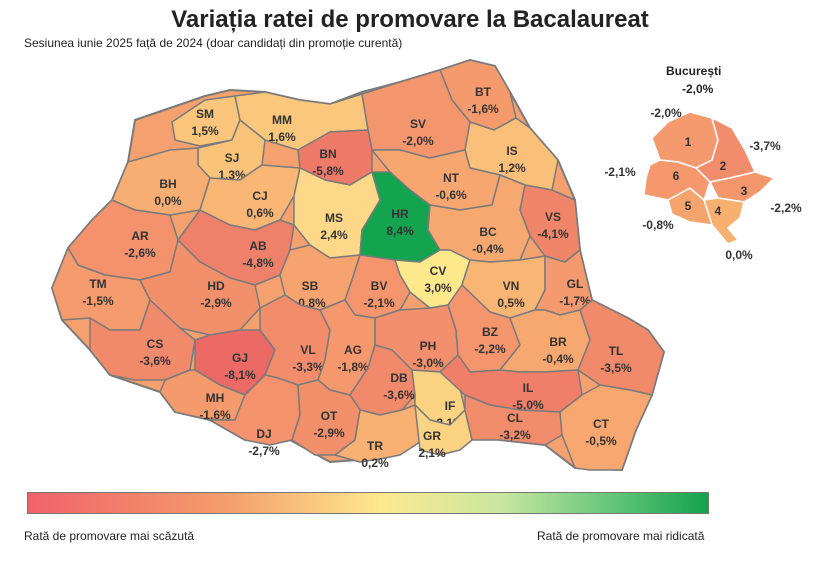 This screenshot has height=564, width=820. What do you see at coordinates (553, 217) in the screenshot?
I see `county-code-label: VS` at bounding box center [553, 217].